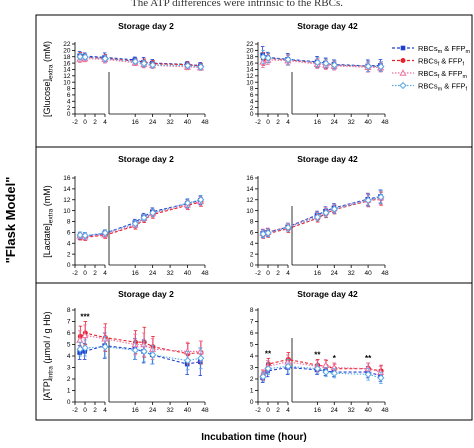 This screenshot has height=448, width=474. I want to click on y-tick-label: 18, so click(250, 57).